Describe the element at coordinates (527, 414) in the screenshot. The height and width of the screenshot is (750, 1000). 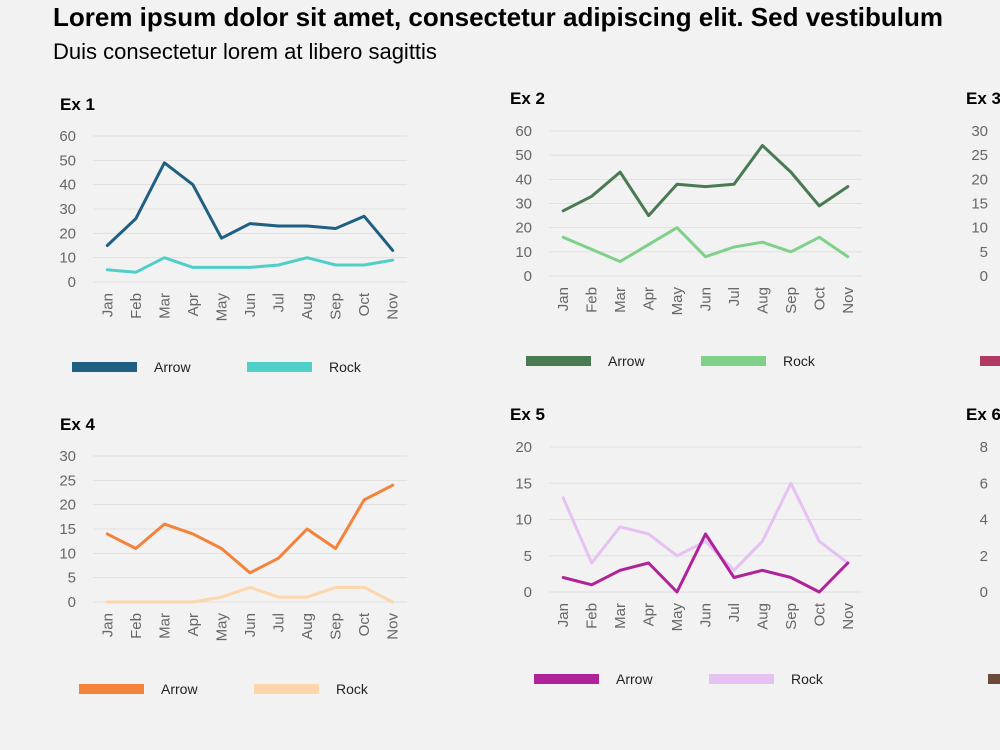
I see `chart-title: Ex 5` at that location.